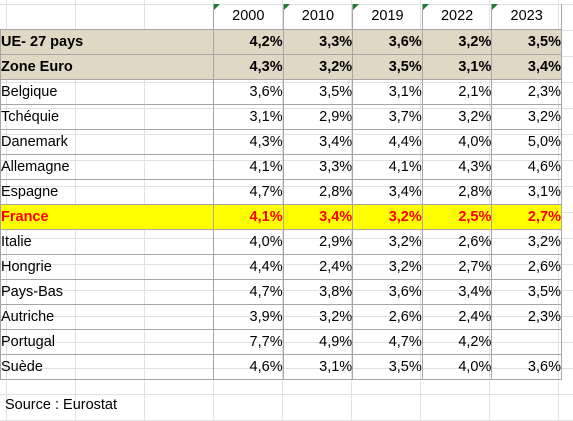 The width and height of the screenshot is (573, 421). Describe the element at coordinates (107, 266) in the screenshot. I see `row-label: Hongrie` at that location.